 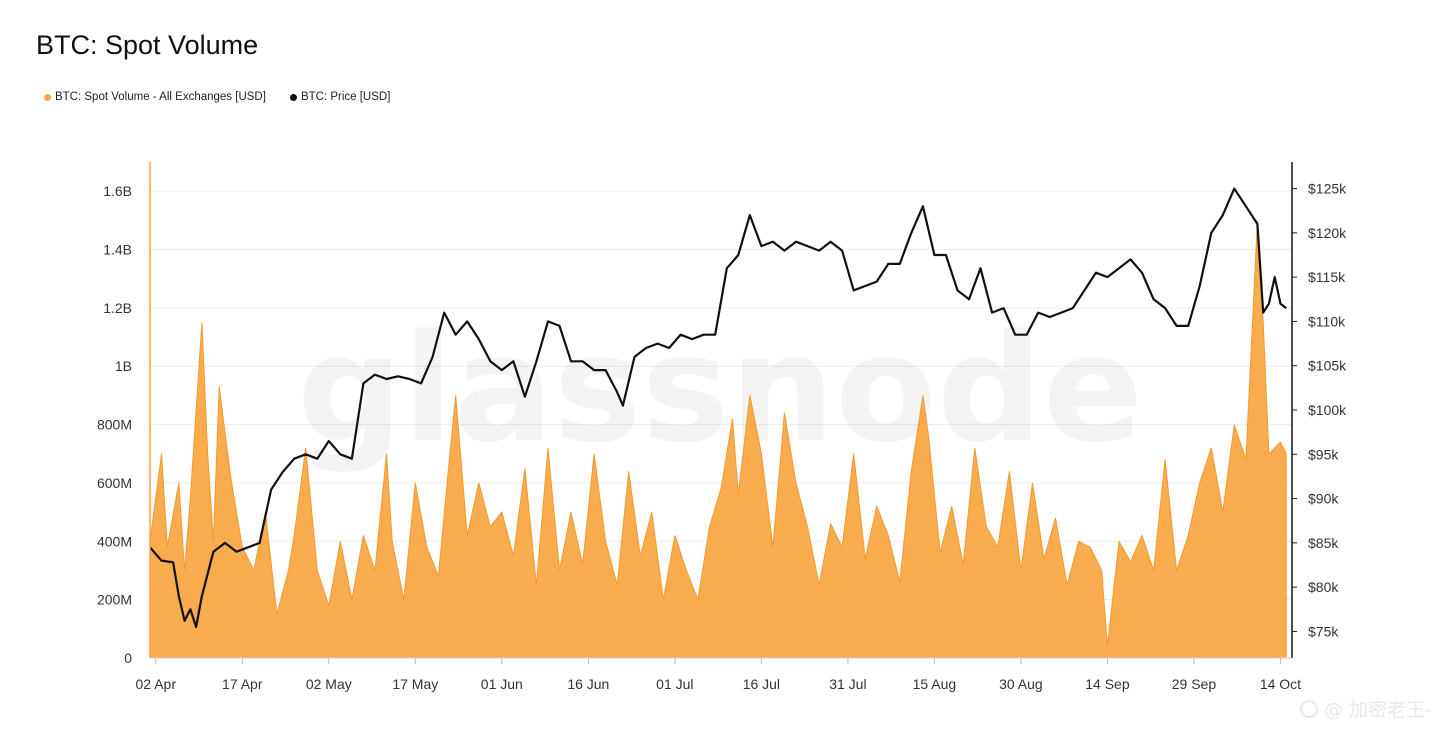 I want to click on x-axis-tick-label: 31 Jul, so click(x=847, y=684).